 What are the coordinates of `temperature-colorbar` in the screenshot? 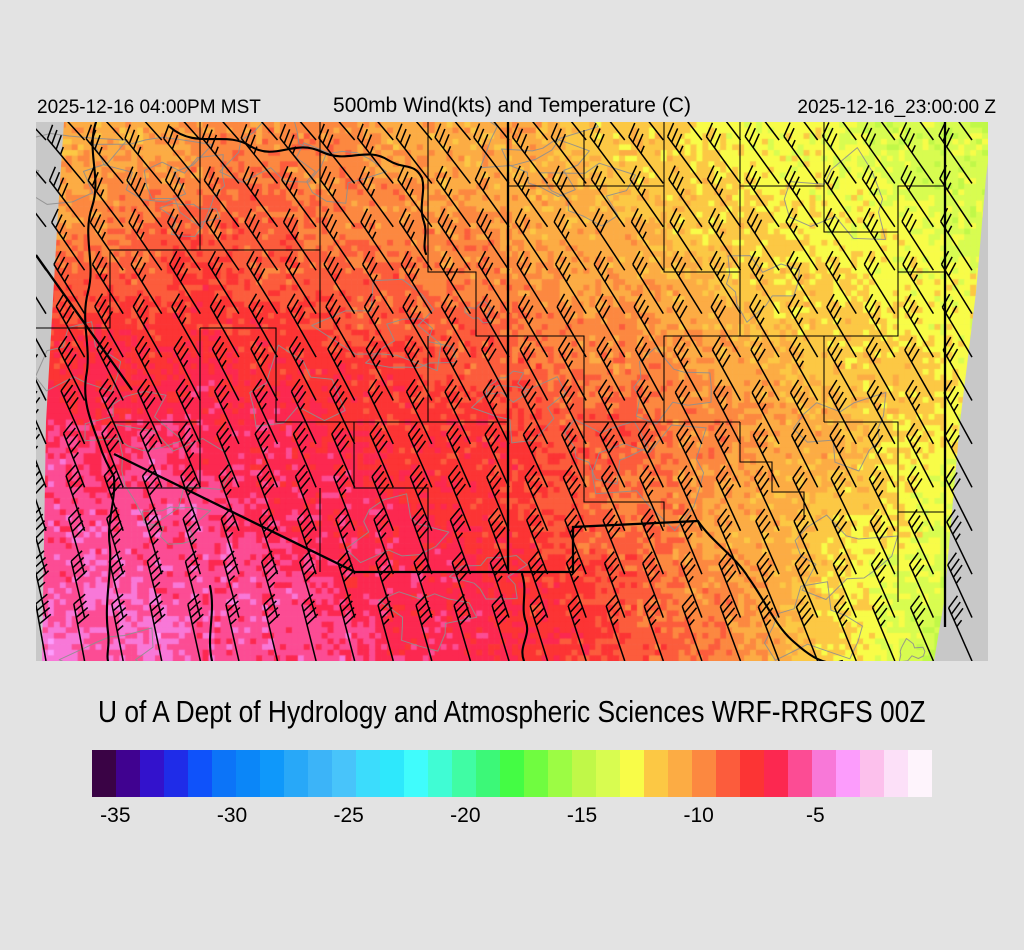 It's located at (512, 773).